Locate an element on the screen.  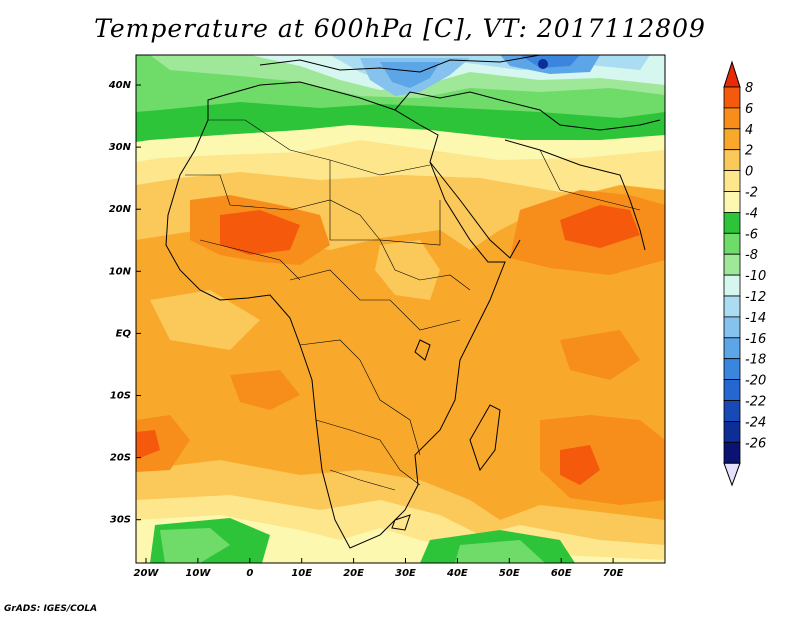
latitude-axis: 40N 30N 20N 10N EQ 10S 20S 30S is located at coordinates (124, 303).